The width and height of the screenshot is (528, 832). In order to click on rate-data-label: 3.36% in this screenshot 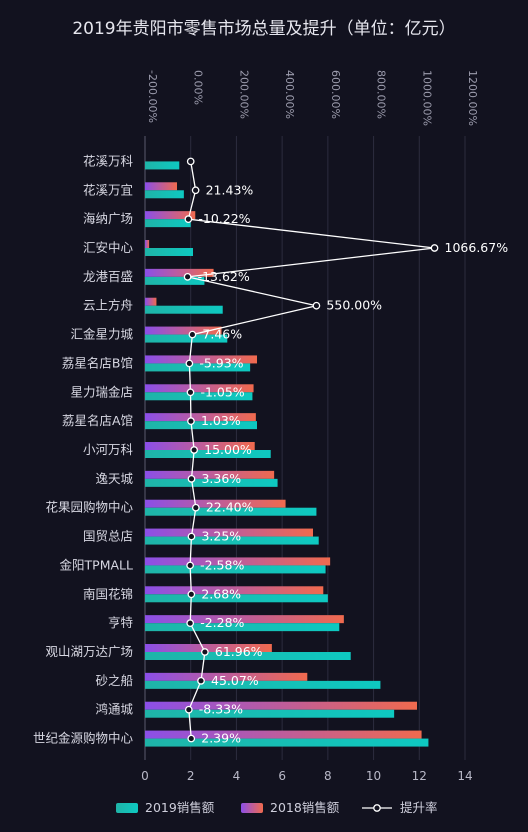, I will do `click(221, 478)`.